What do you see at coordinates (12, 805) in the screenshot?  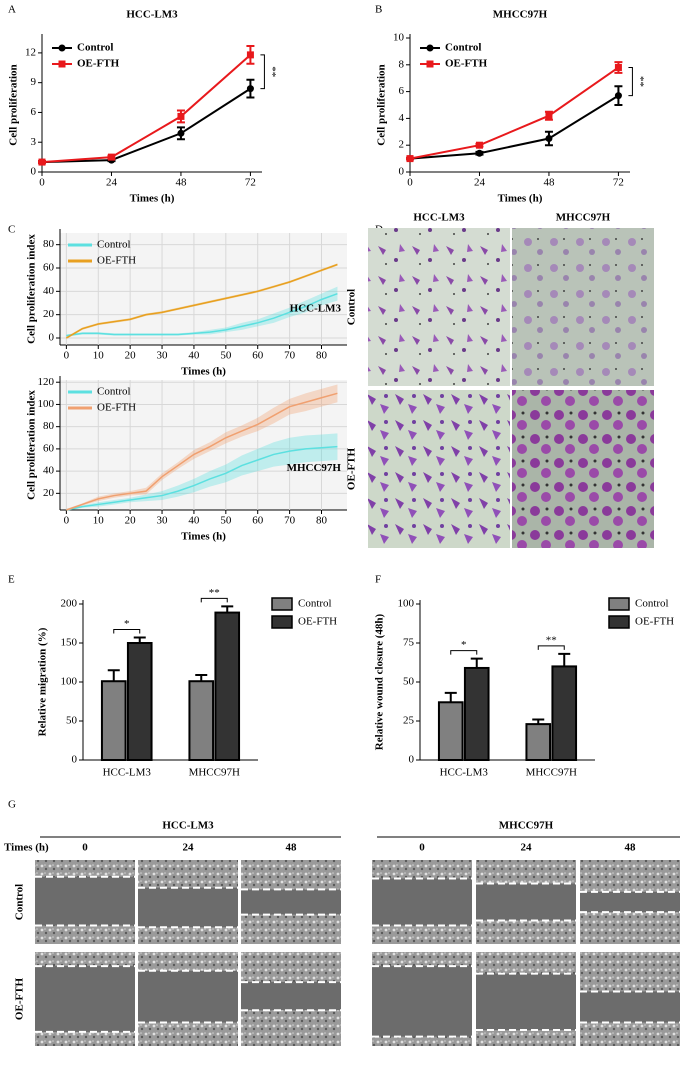 I see `panel-label: G` at bounding box center [12, 805].